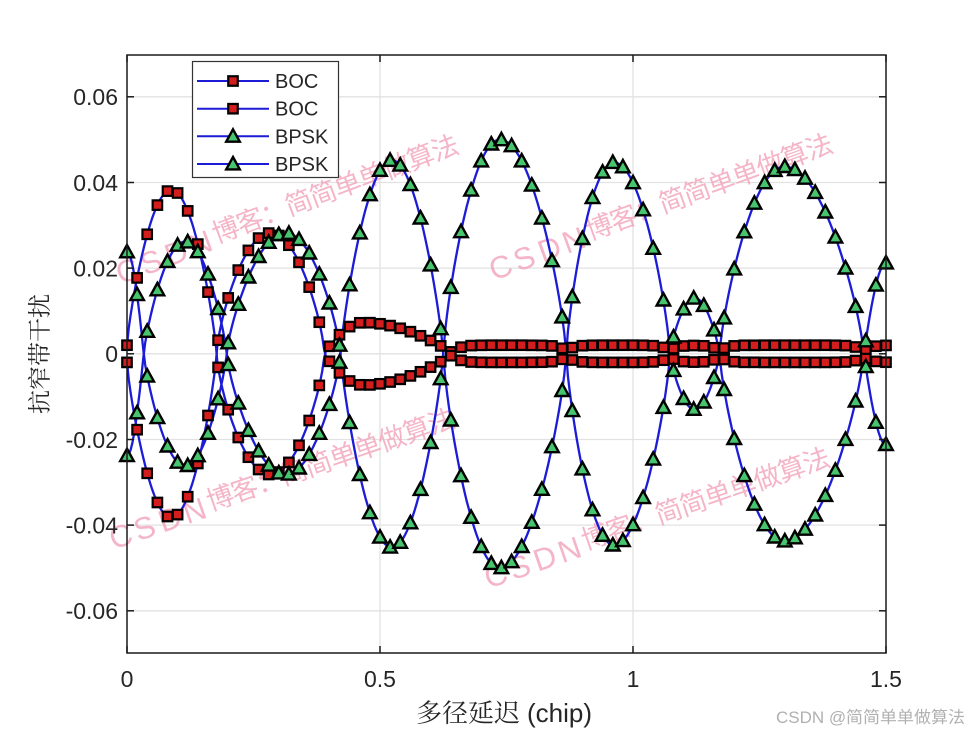  What do you see at coordinates (380, 679) in the screenshot?
I see `svg-text: 0.5` at bounding box center [380, 679].